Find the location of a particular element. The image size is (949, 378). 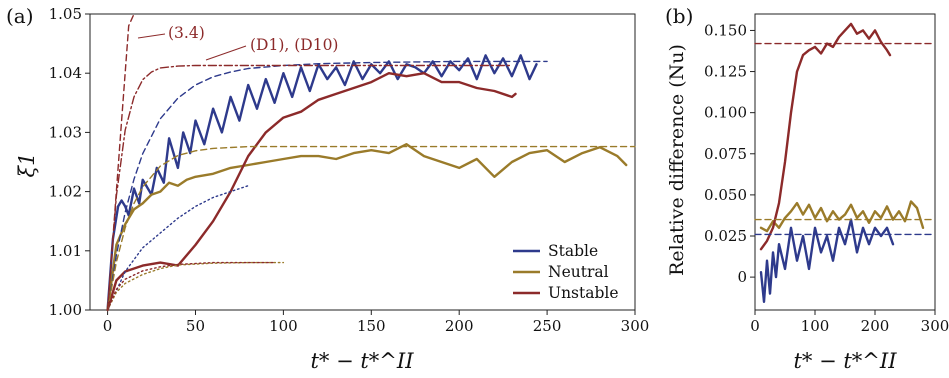

panel-a-xlabel: t* − t*^II is located at coordinates (362, 361).